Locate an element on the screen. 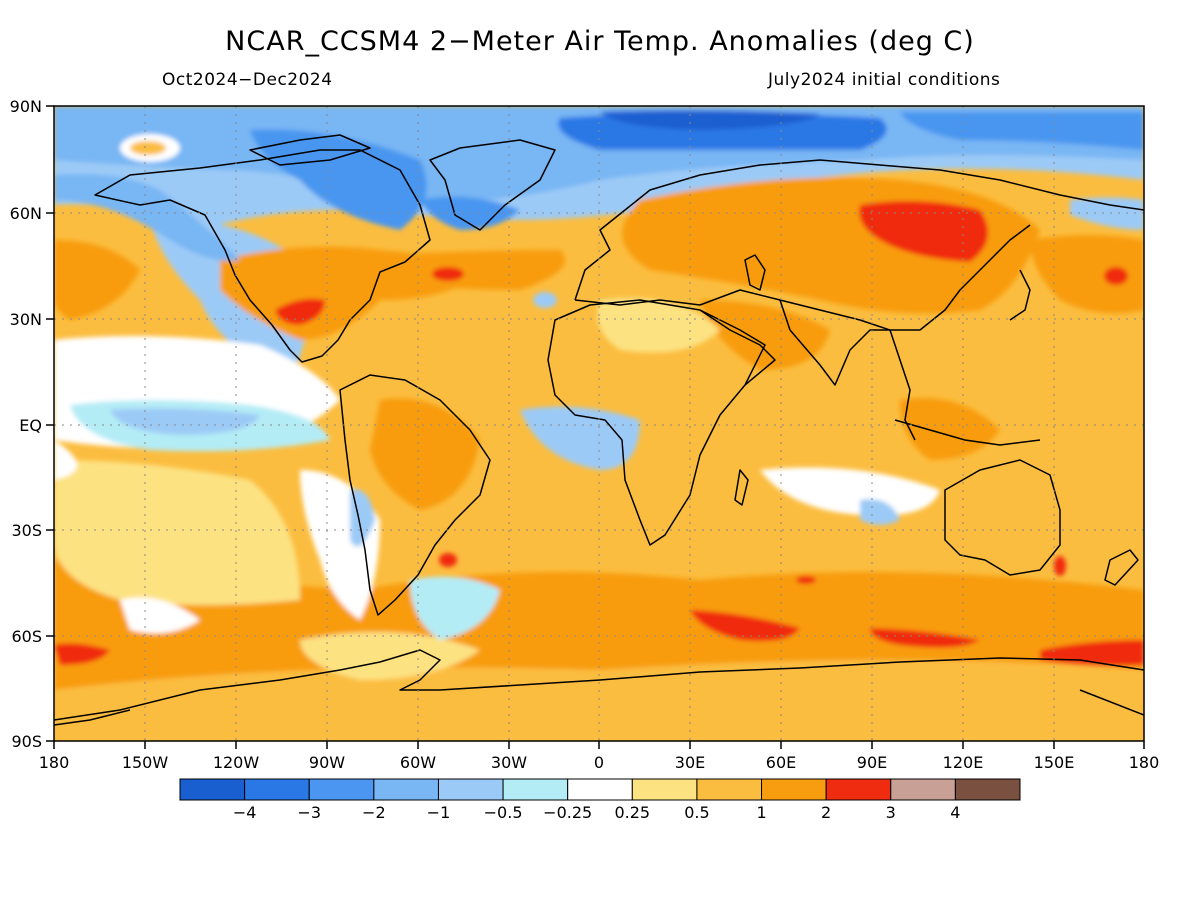 The image size is (1200, 900). latitude-labels: 90N 60N 30N EQ 30S 60S 90S is located at coordinates (26, 424).